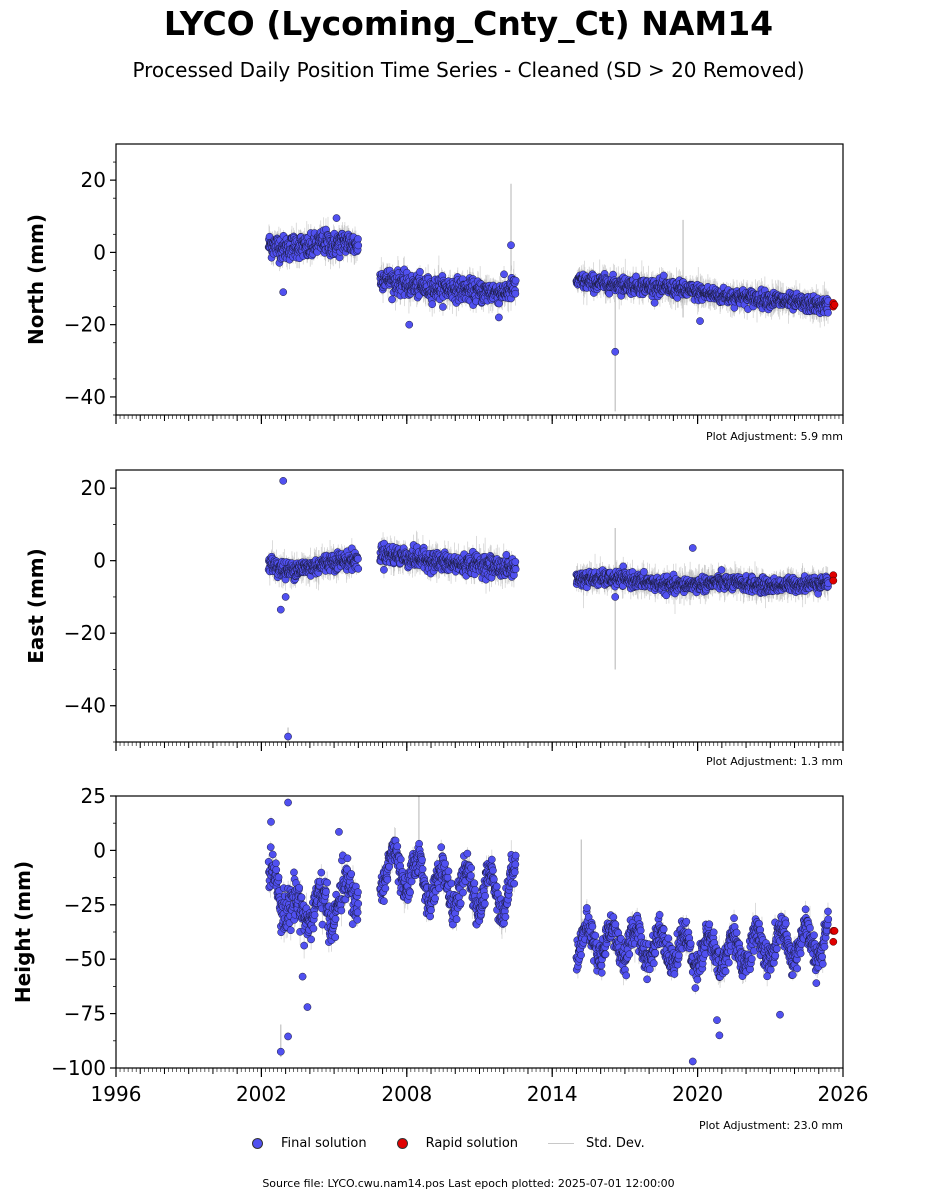 Image resolution: width=937 pixels, height=1200 pixels. Describe the element at coordinates (85, 397) in the screenshot. I see `y-tick-label: −40` at that location.